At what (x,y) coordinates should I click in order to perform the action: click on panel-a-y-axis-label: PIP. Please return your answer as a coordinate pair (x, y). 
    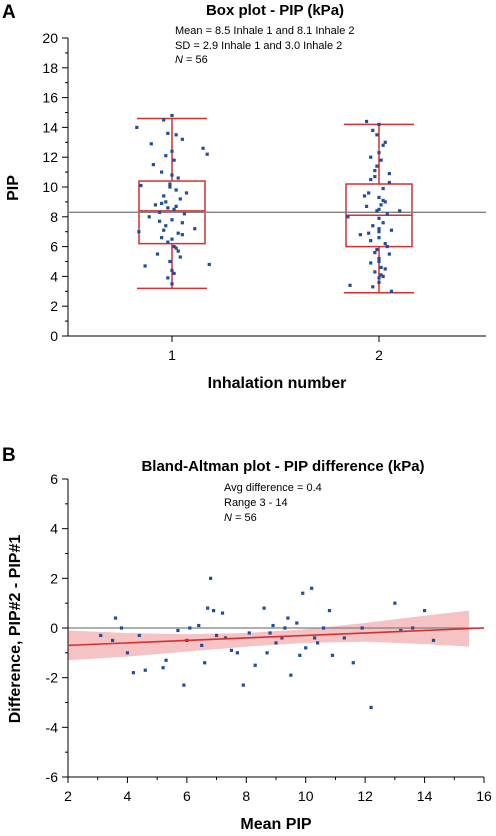
    Looking at the image, I should click on (13, 188).